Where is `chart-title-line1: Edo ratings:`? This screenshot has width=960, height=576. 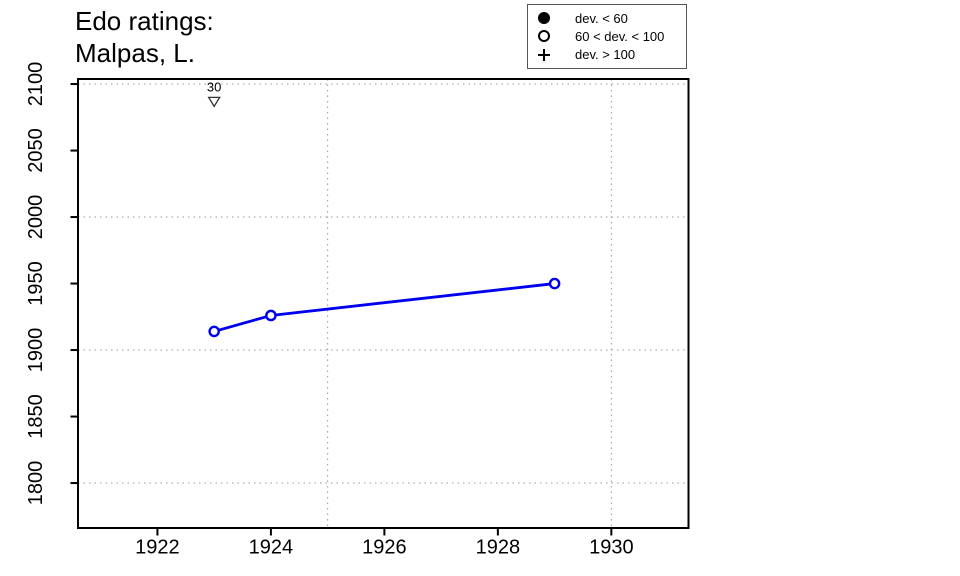
chart-title-line1: Edo ratings: is located at coordinates (144, 21).